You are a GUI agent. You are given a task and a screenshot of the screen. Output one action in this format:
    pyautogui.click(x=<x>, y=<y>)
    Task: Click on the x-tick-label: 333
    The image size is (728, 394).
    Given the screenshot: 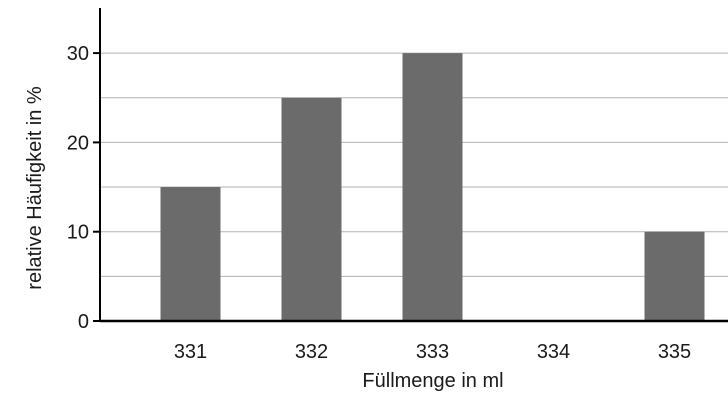 What is the action you would take?
    pyautogui.click(x=432, y=352)
    